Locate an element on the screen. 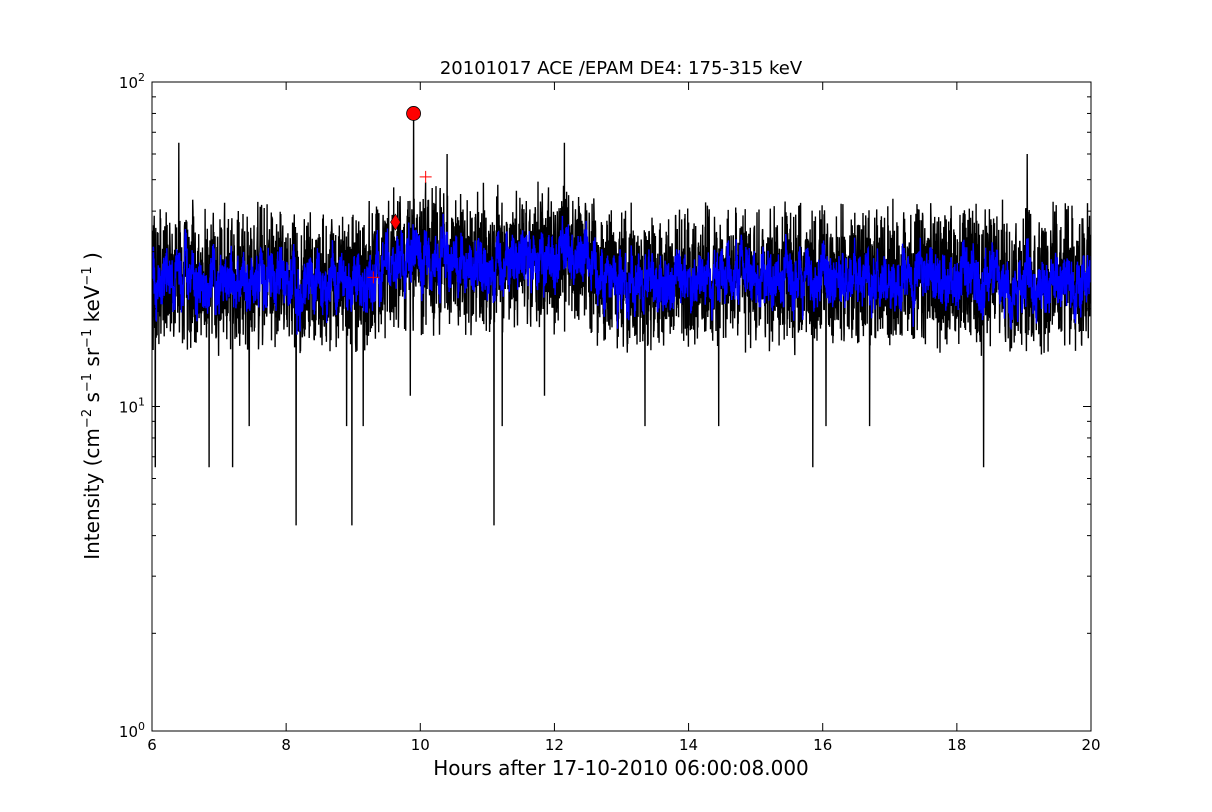  y-tick-label: 10¹ is located at coordinates (132, 406).